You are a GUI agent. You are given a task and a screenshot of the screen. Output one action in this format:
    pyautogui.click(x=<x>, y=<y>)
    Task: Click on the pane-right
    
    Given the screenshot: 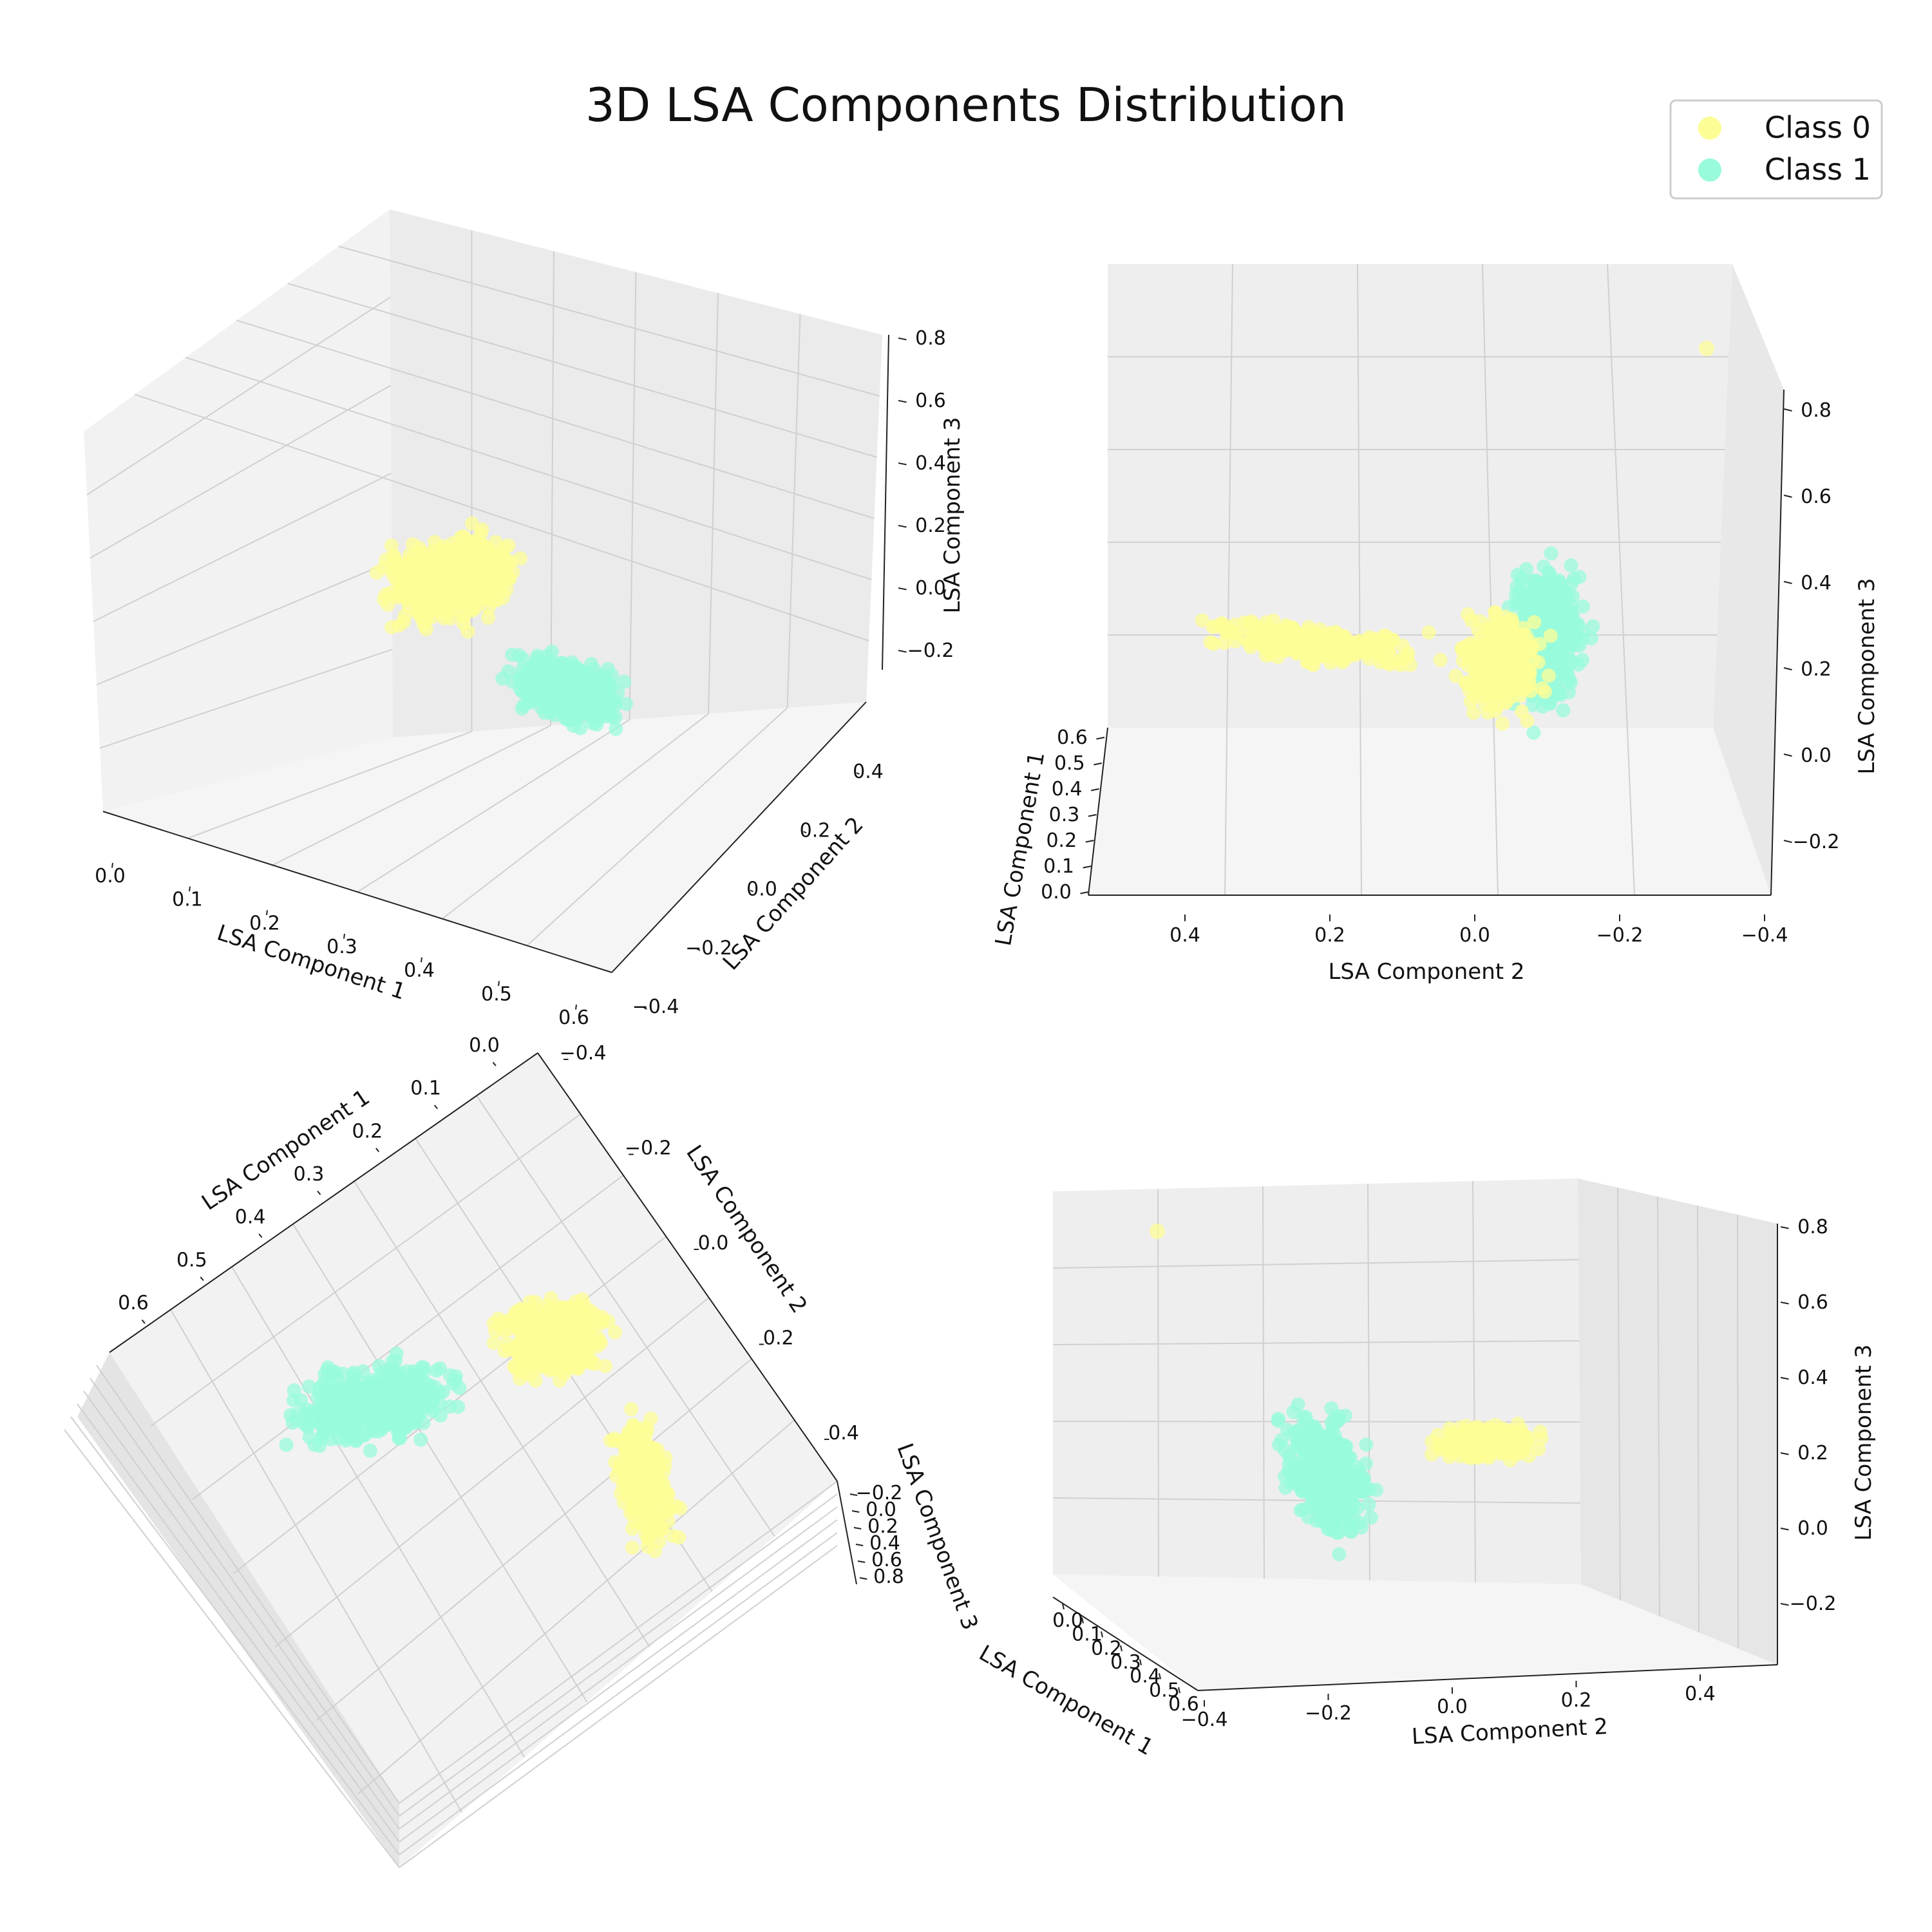 What is the action you would take?
    pyautogui.click(x=1748, y=579)
    